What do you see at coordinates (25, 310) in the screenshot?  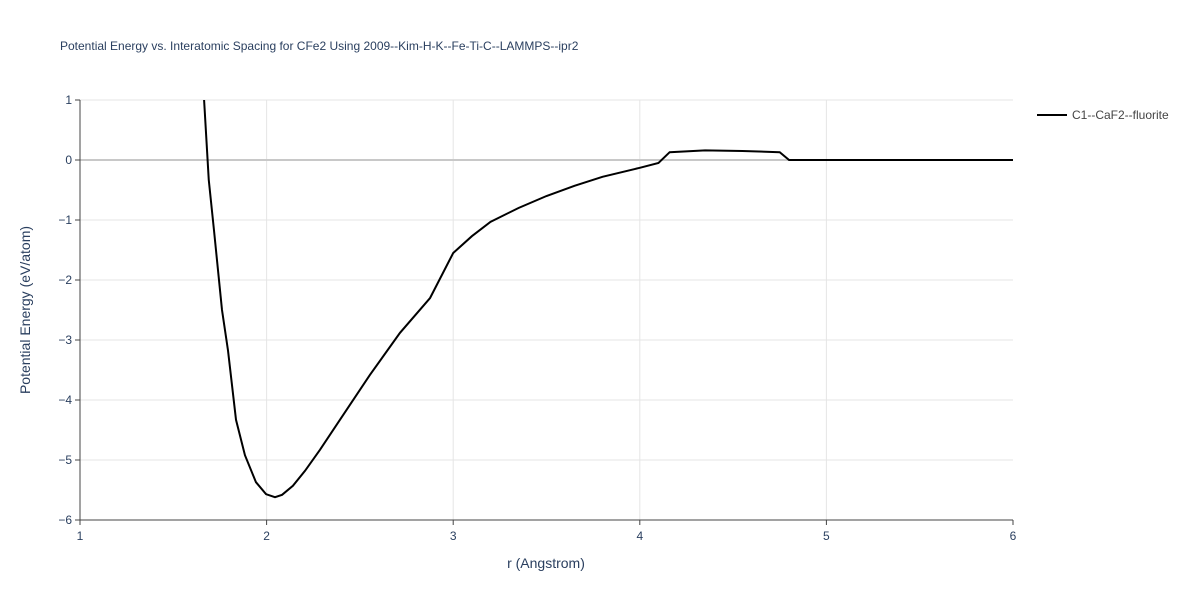 I see `y-axis-title: Potential Energy (eV/atom)` at bounding box center [25, 310].